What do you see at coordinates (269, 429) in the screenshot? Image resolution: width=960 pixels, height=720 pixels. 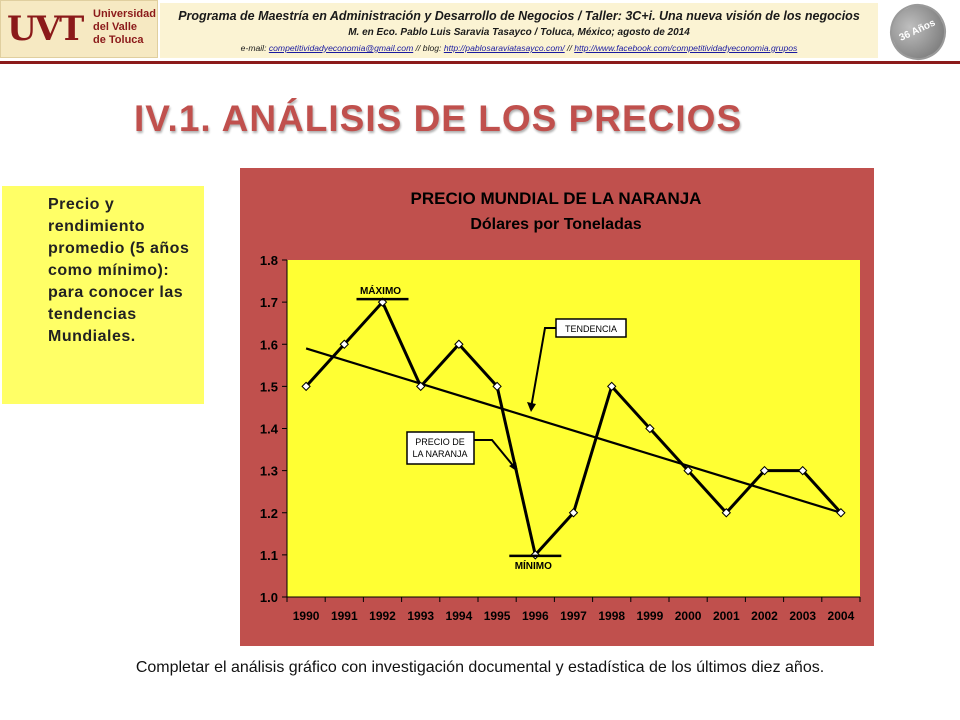 I see `y-tick-label: 1.4` at bounding box center [269, 429].